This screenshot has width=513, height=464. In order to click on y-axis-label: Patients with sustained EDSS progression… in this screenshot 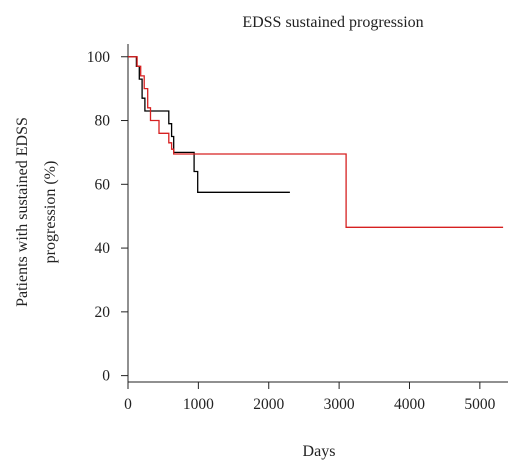, I will do `click(36, 212)`.